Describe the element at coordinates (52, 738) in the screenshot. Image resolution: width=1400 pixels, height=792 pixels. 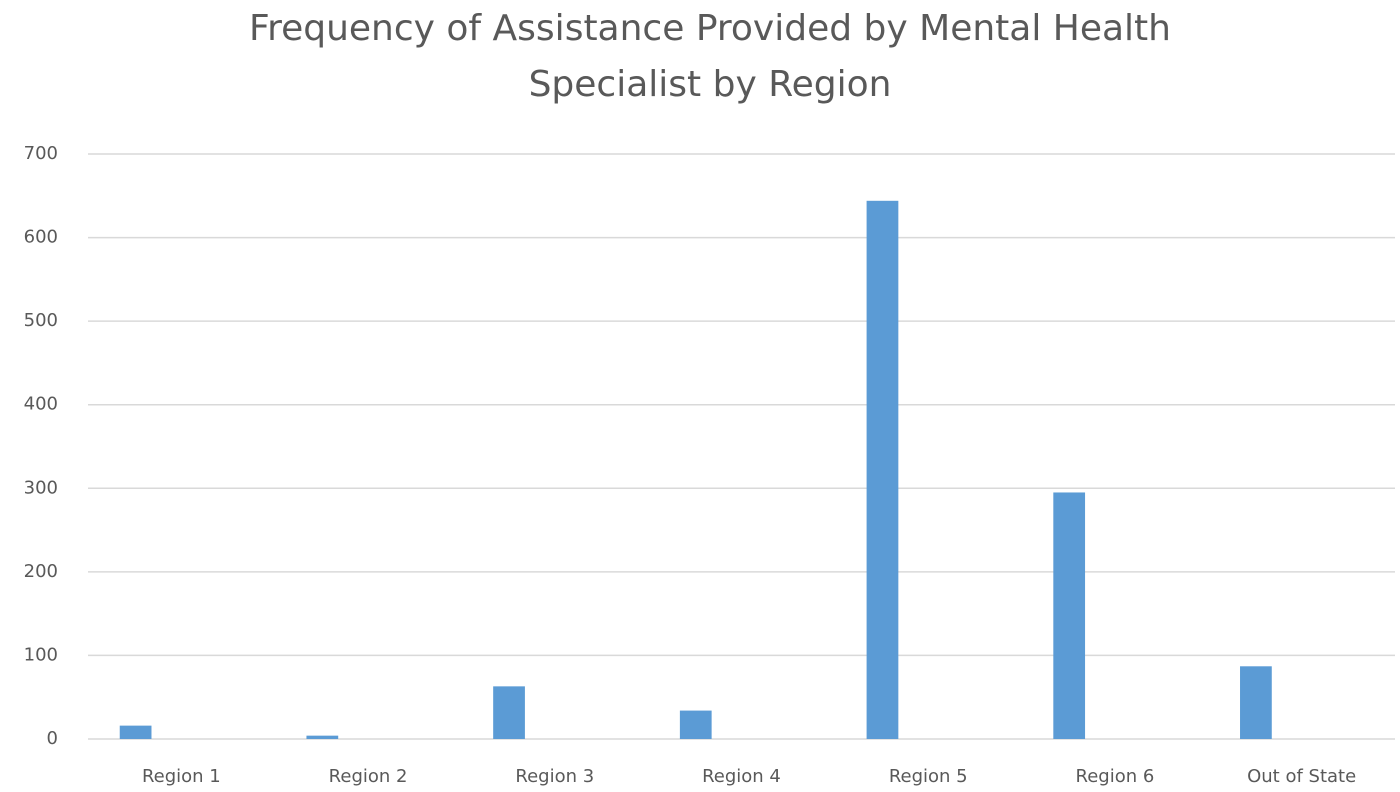
I see `y-tick-label: 0` at that location.